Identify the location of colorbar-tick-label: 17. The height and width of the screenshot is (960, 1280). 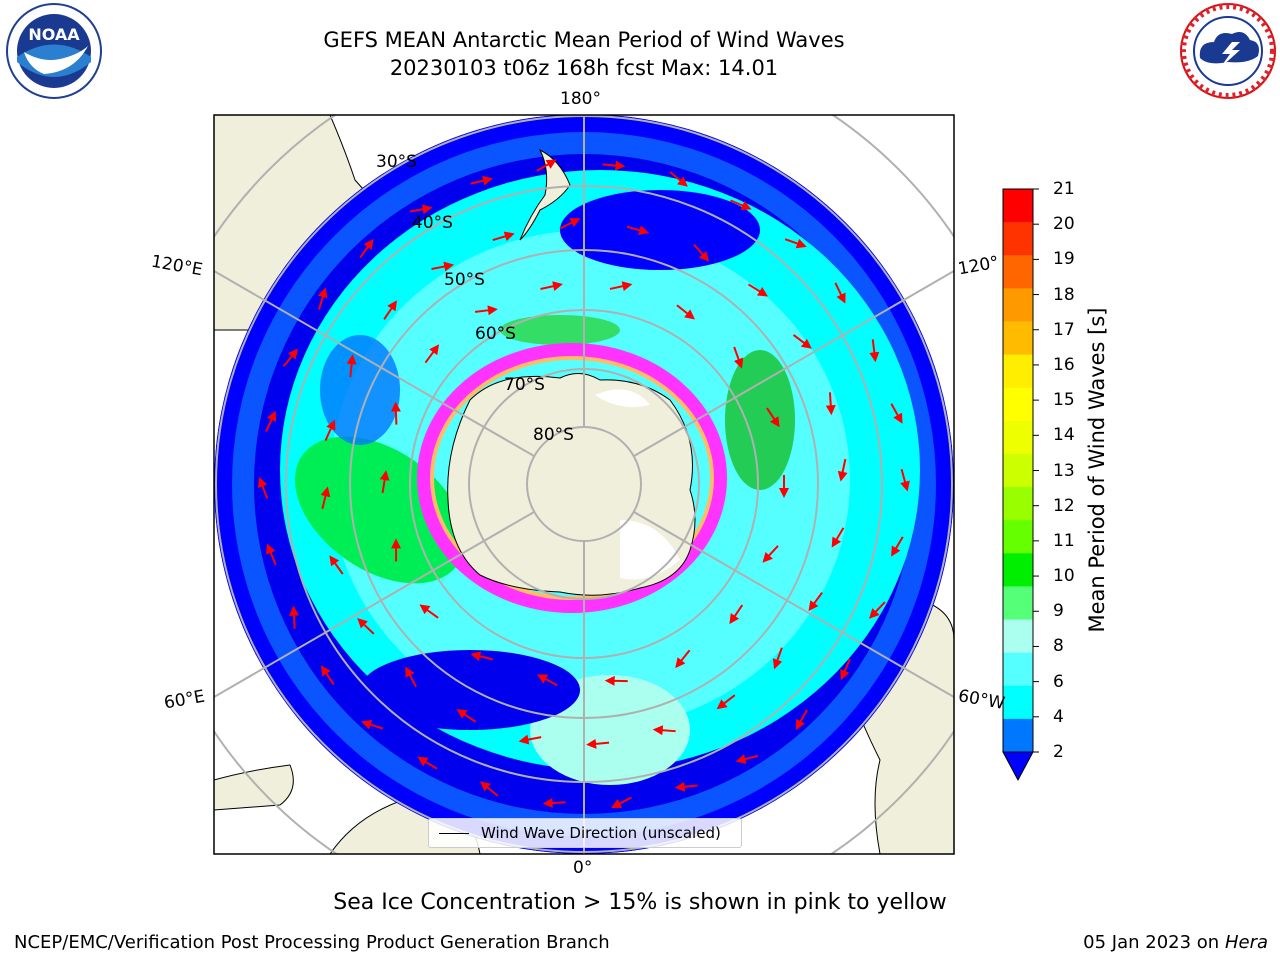
(1064, 329).